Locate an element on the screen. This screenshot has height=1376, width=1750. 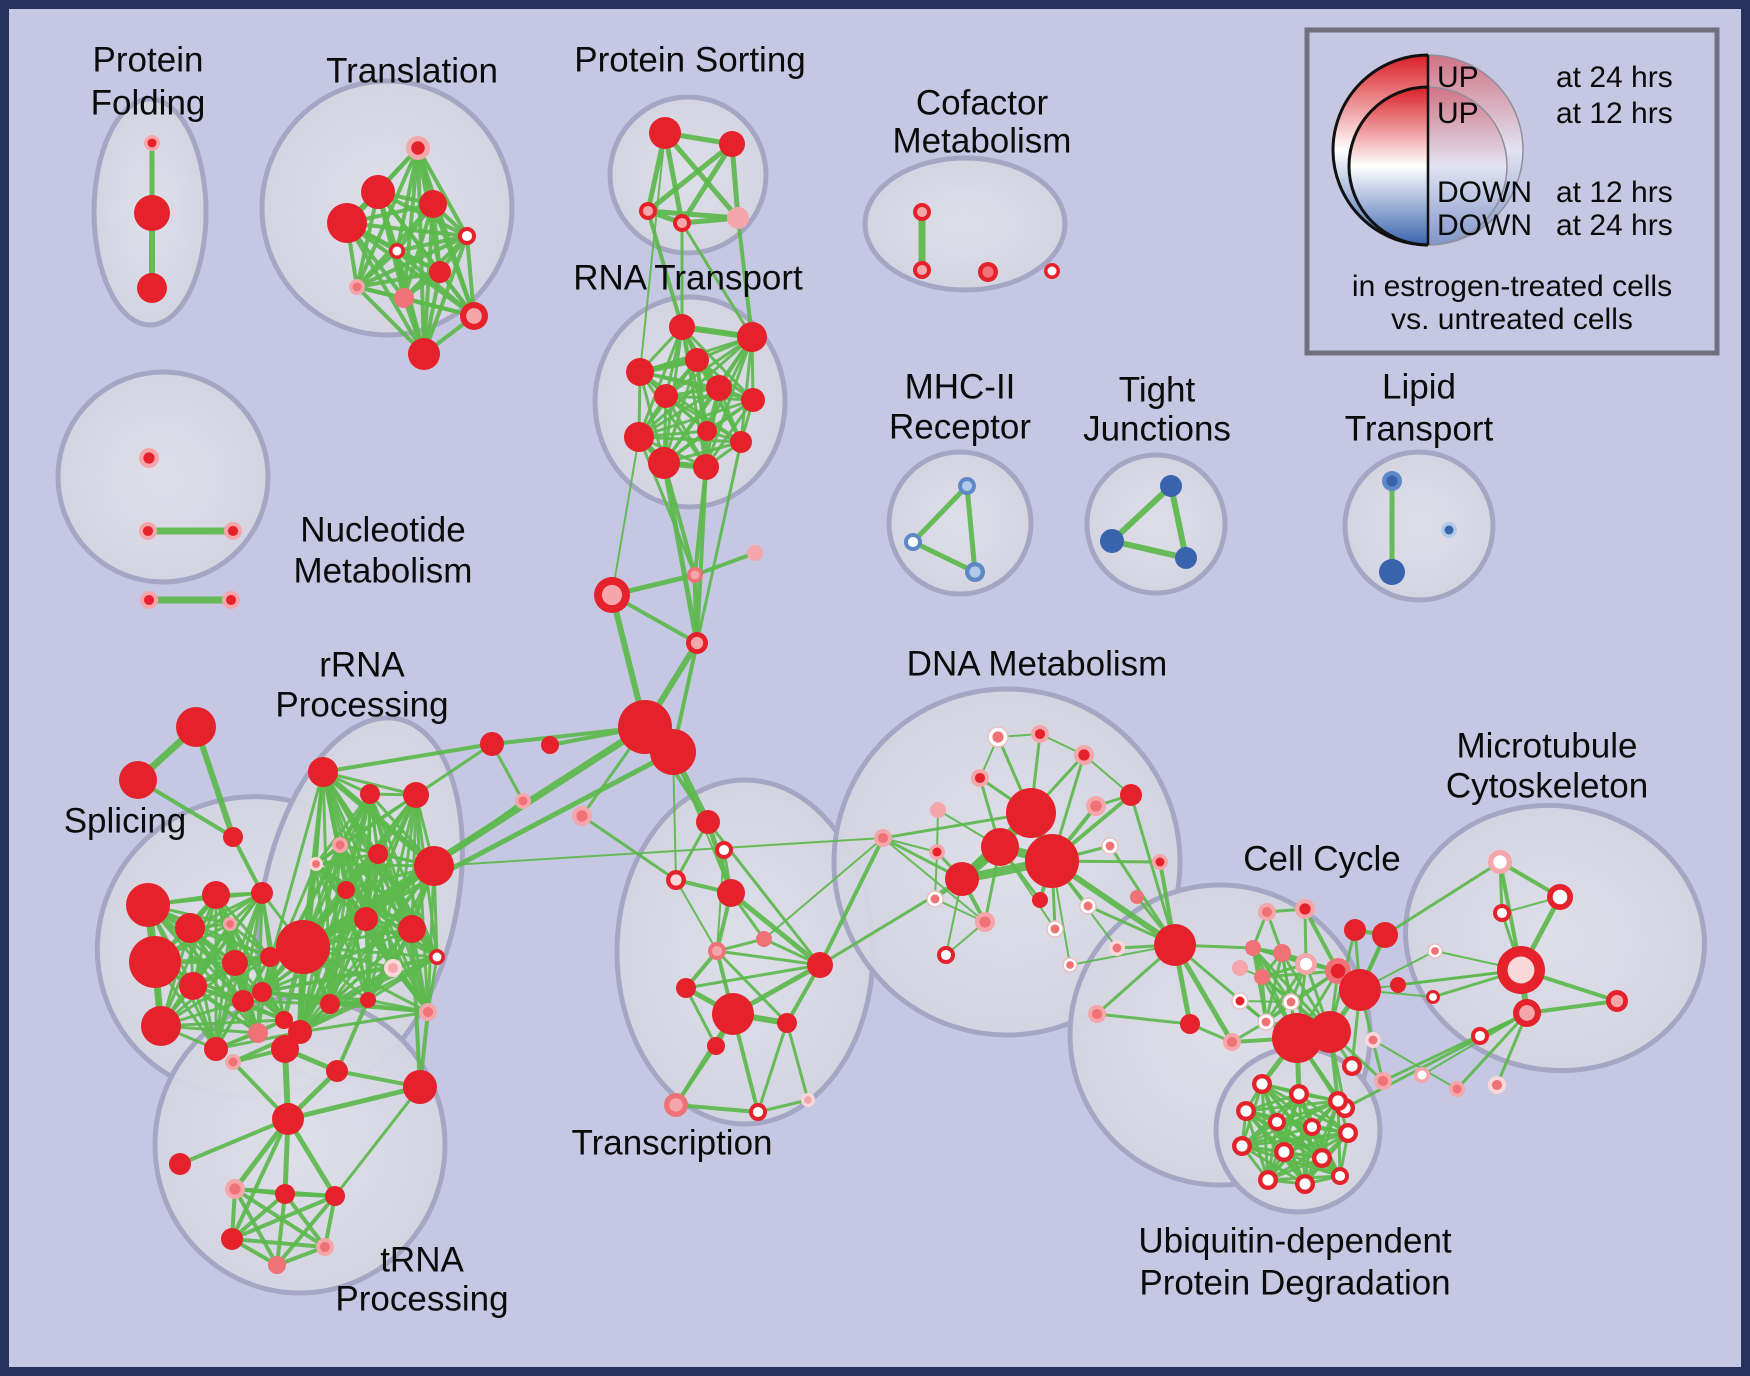
cluster-label-splicing: Splicing is located at coordinates (125, 820).